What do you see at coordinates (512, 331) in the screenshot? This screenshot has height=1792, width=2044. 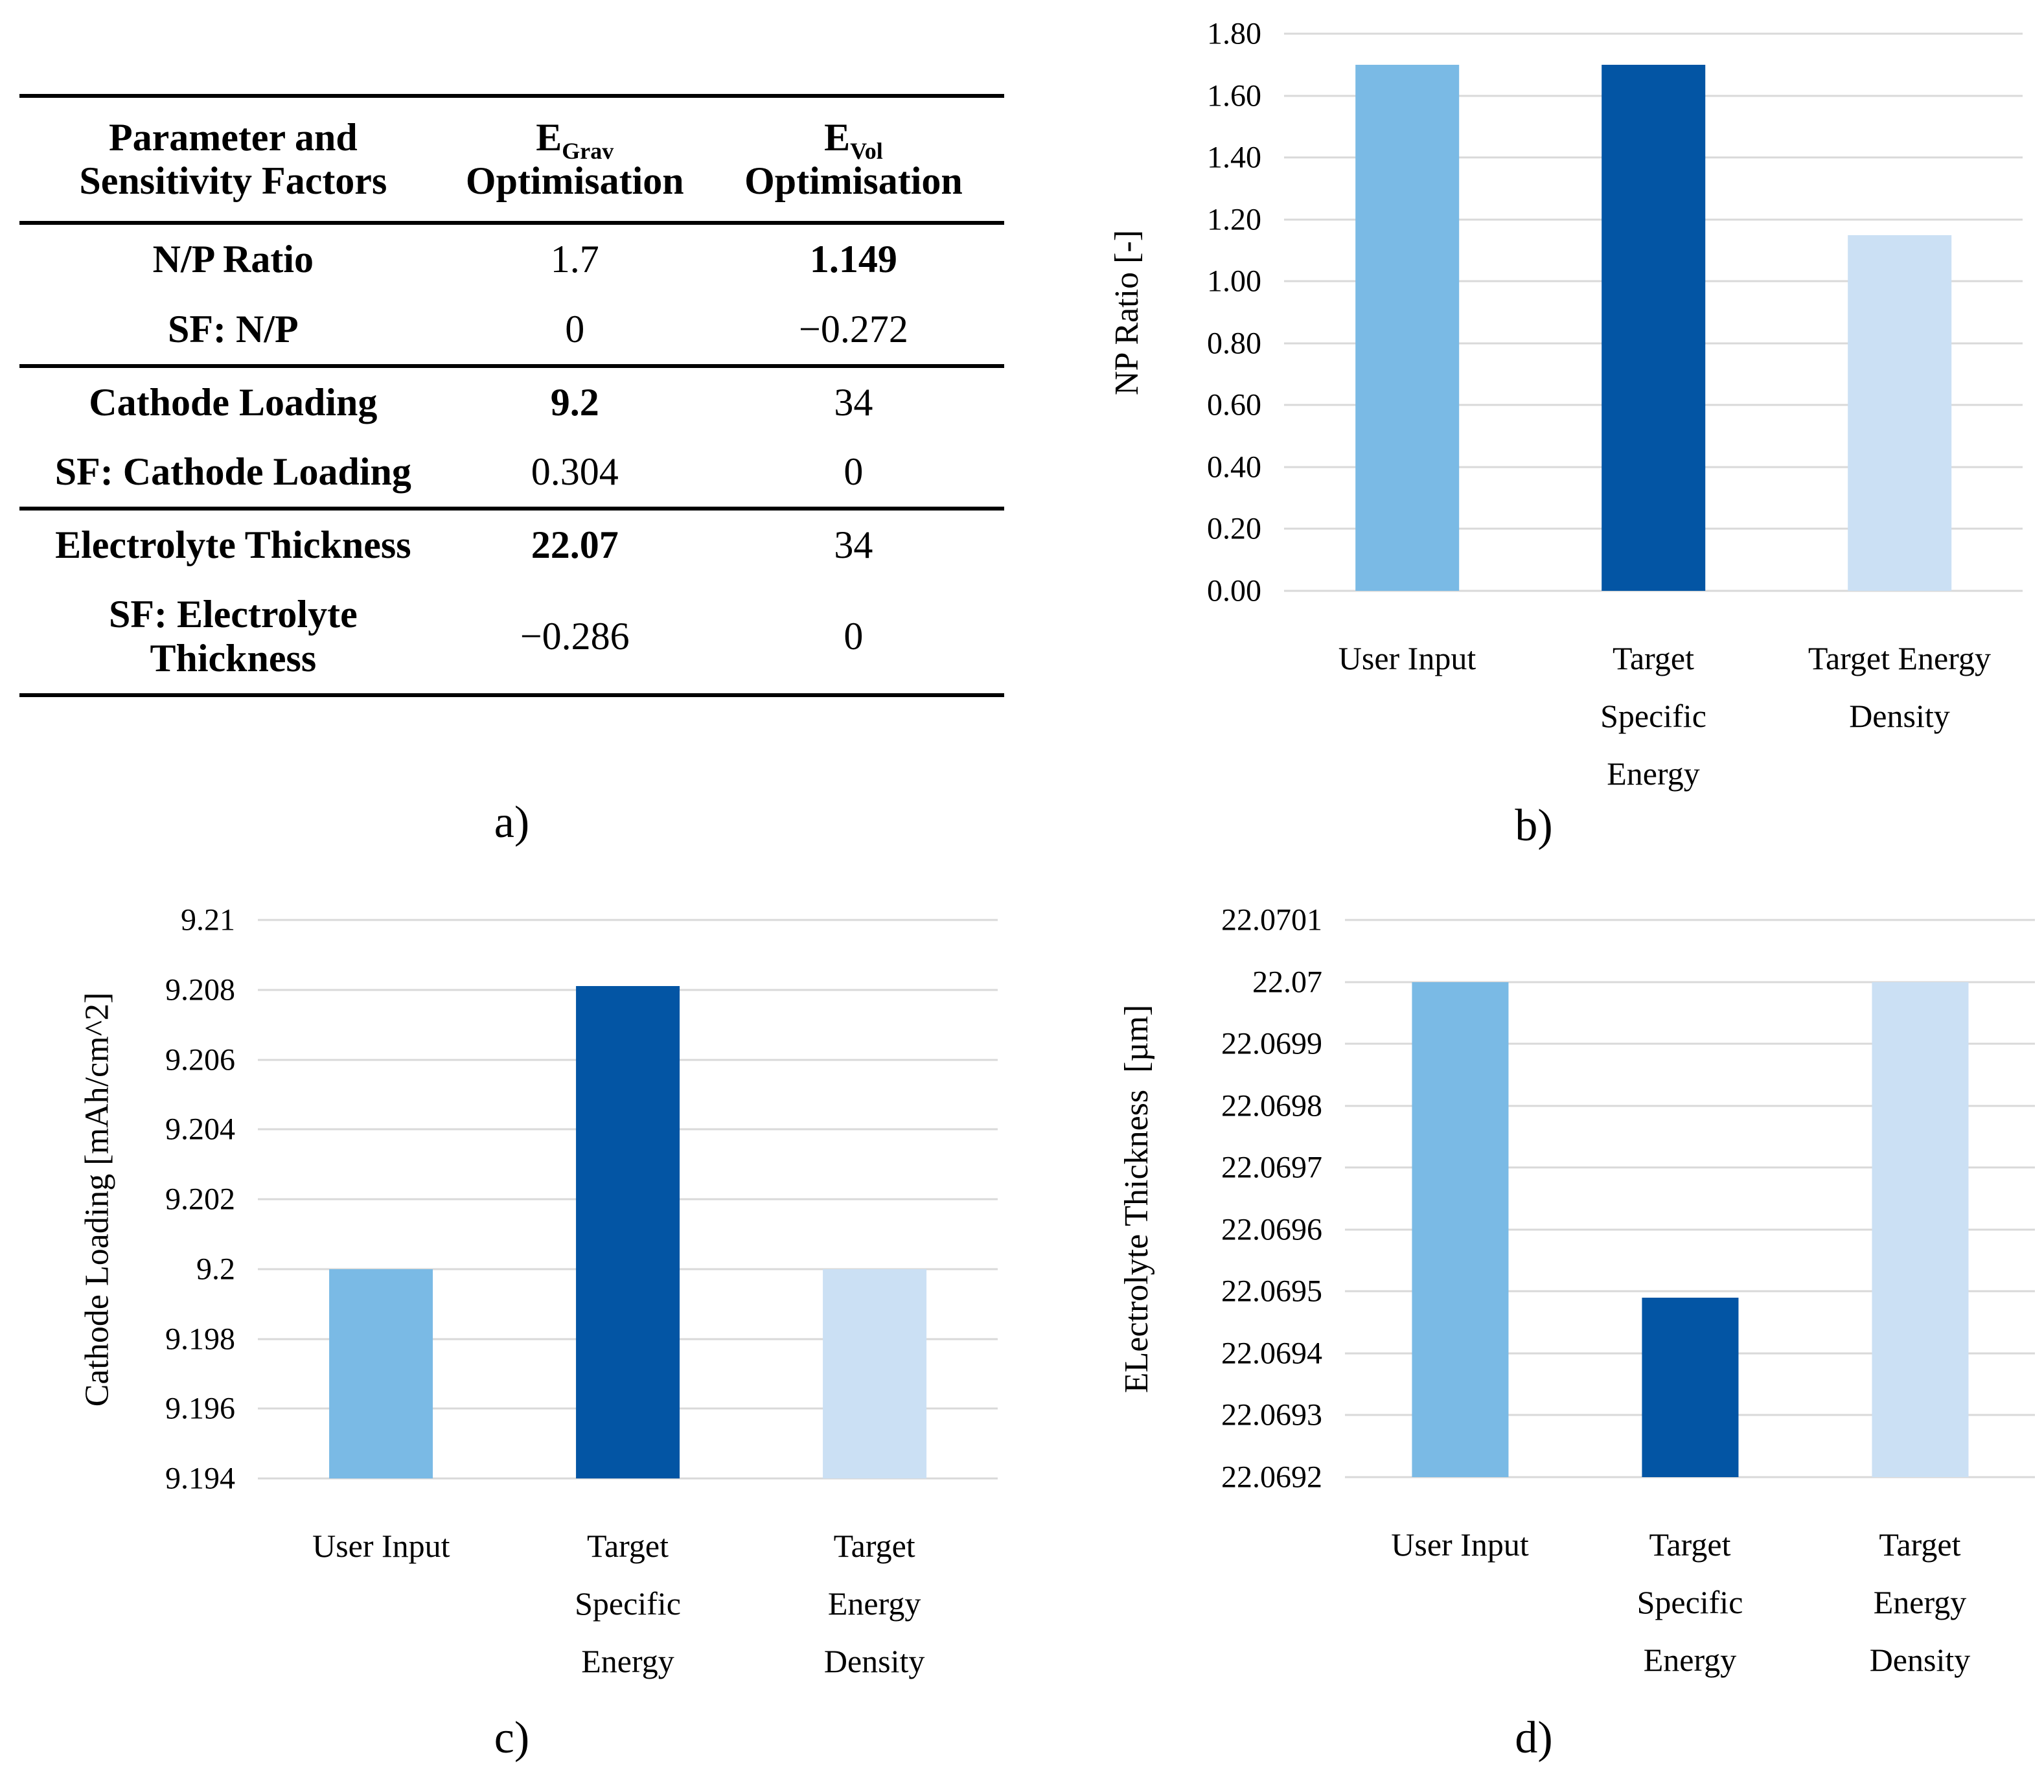 I see `table-row: SF: N/P 0 −0.272` at bounding box center [512, 331].